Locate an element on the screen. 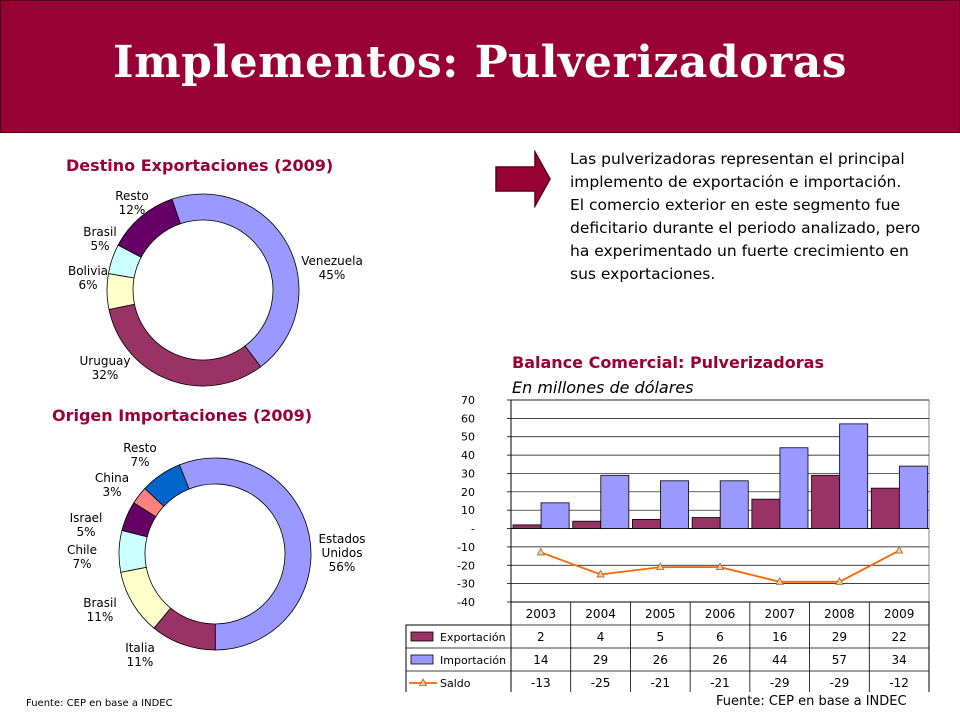 This screenshot has height=720, width=960. category-label-2004: 2004 is located at coordinates (600, 614).